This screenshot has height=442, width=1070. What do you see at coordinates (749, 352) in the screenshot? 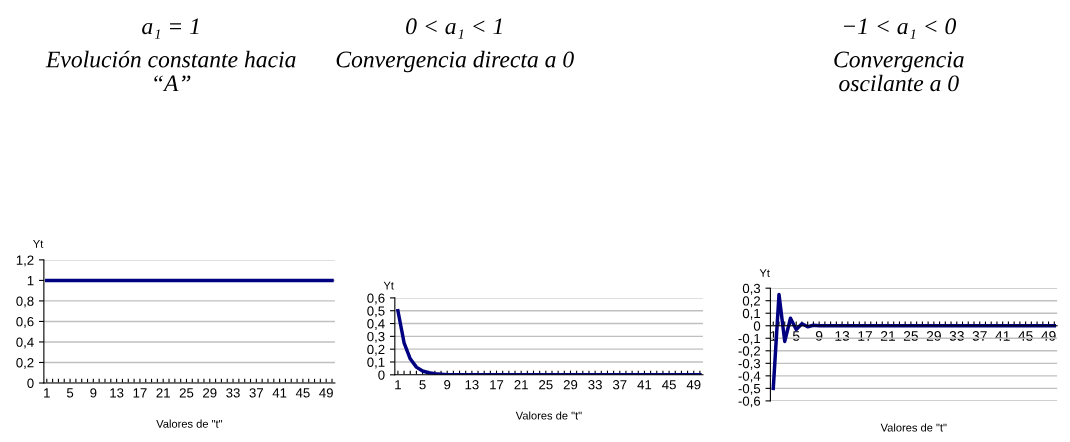
I see `y-tick-label: -0,2` at bounding box center [749, 352].